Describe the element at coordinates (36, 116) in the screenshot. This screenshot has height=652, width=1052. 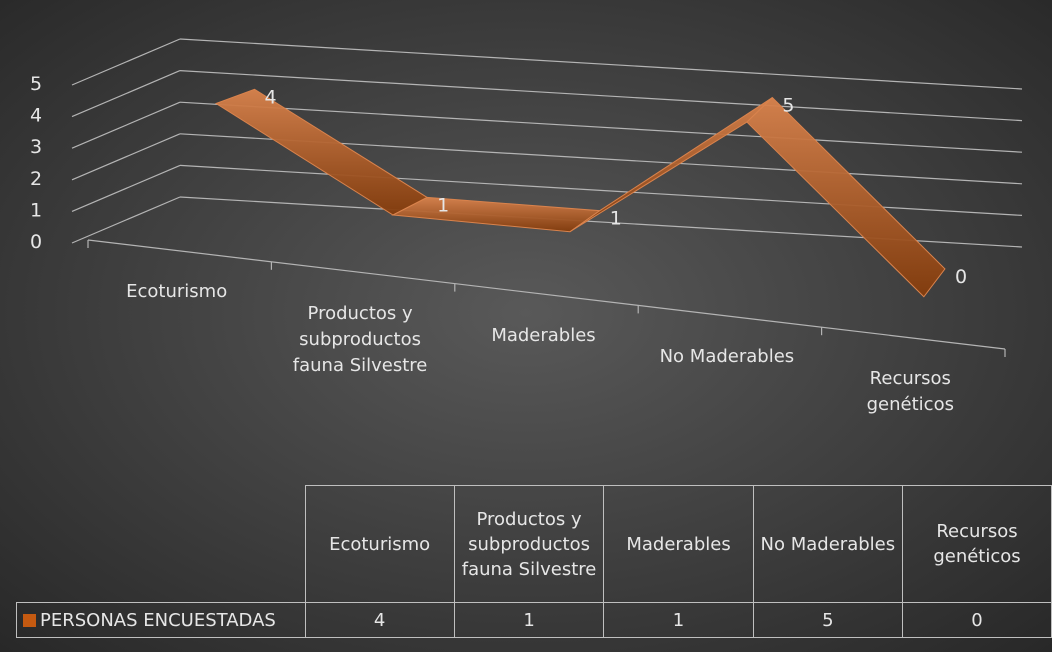
I see `y-tick-label: 4` at that location.